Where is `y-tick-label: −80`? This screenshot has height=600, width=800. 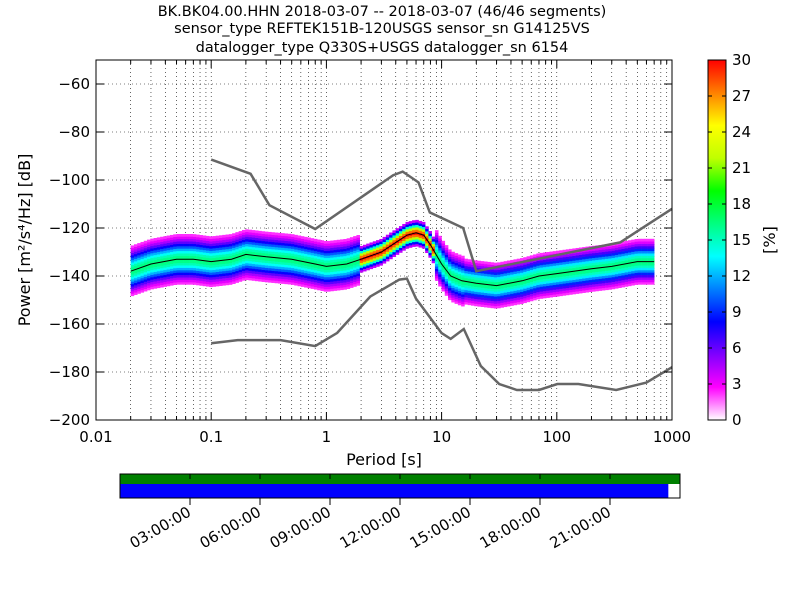
y-tick-label: −80 is located at coordinates (74, 132).